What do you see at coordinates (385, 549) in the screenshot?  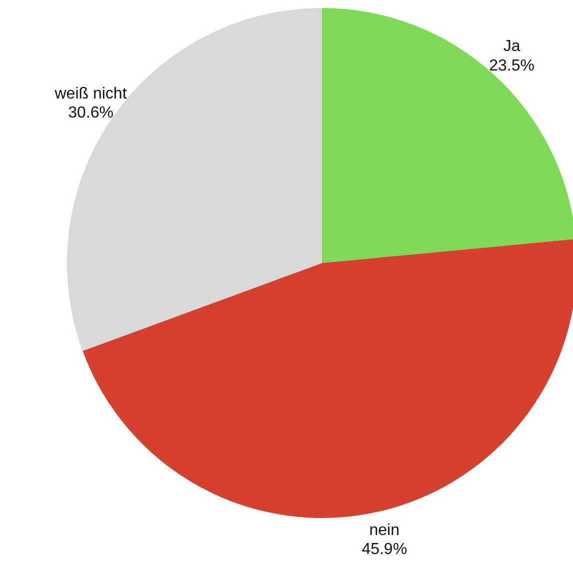 I see `data-label: 45.9%` at bounding box center [385, 549].